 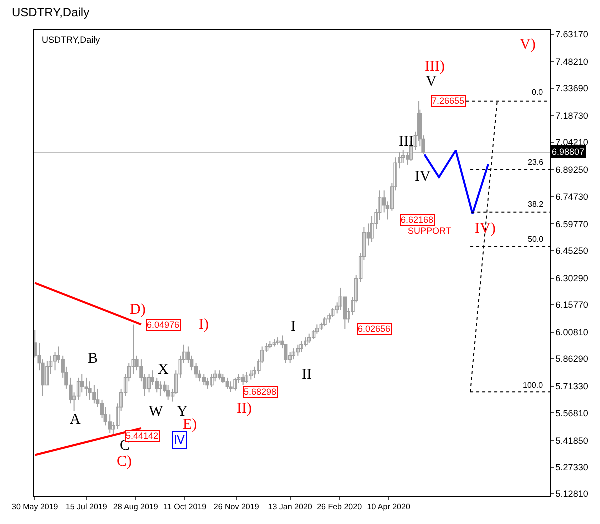 What do you see at coordinates (572, 494) in the screenshot?
I see `y-tick-label: 5.12810` at bounding box center [572, 494].